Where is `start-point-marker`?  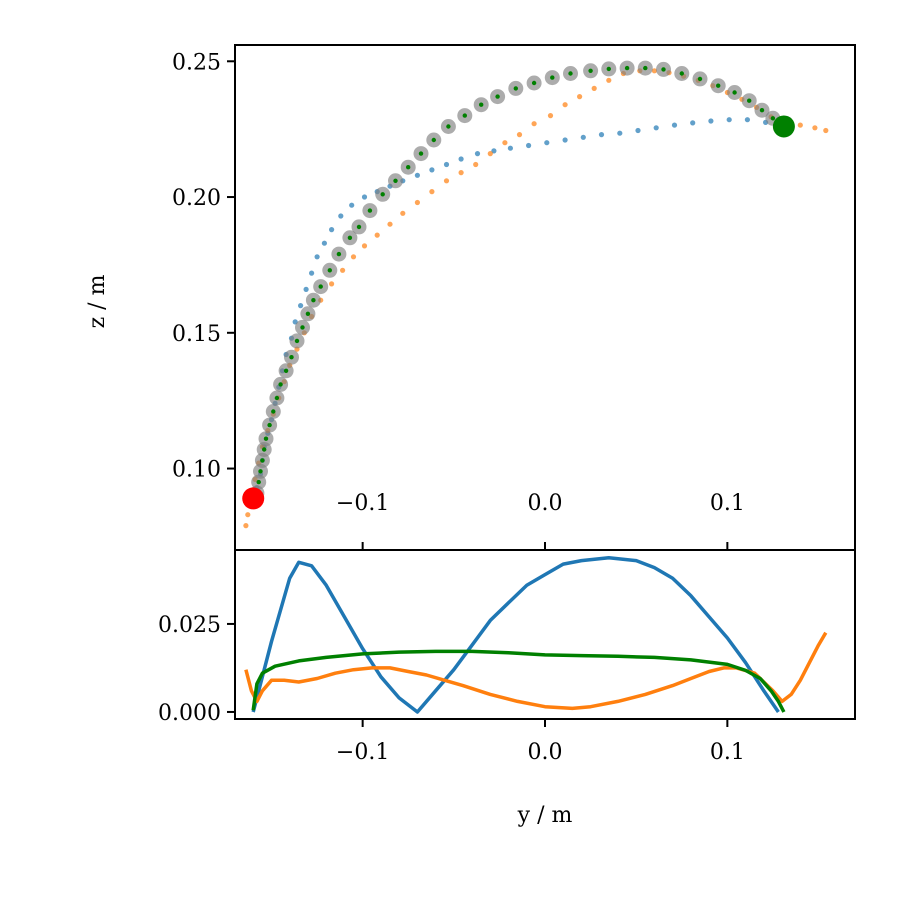
start-point-marker is located at coordinates (253, 498).